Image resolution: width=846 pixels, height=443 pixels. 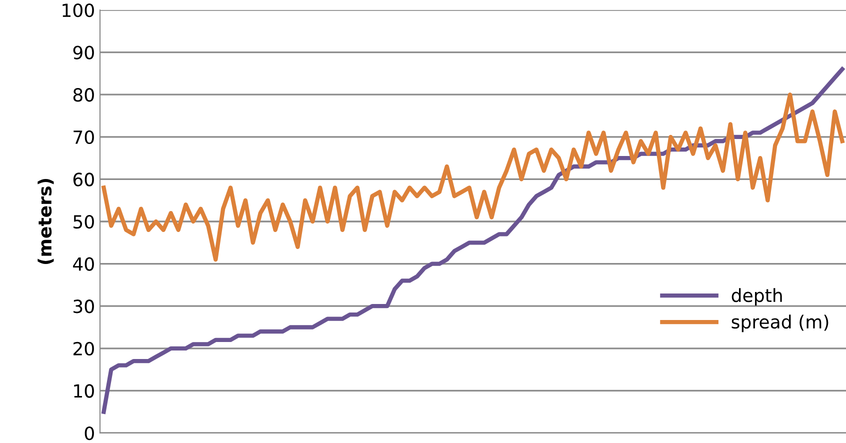 I want to click on y-tick-label: 100, so click(x=78, y=10).